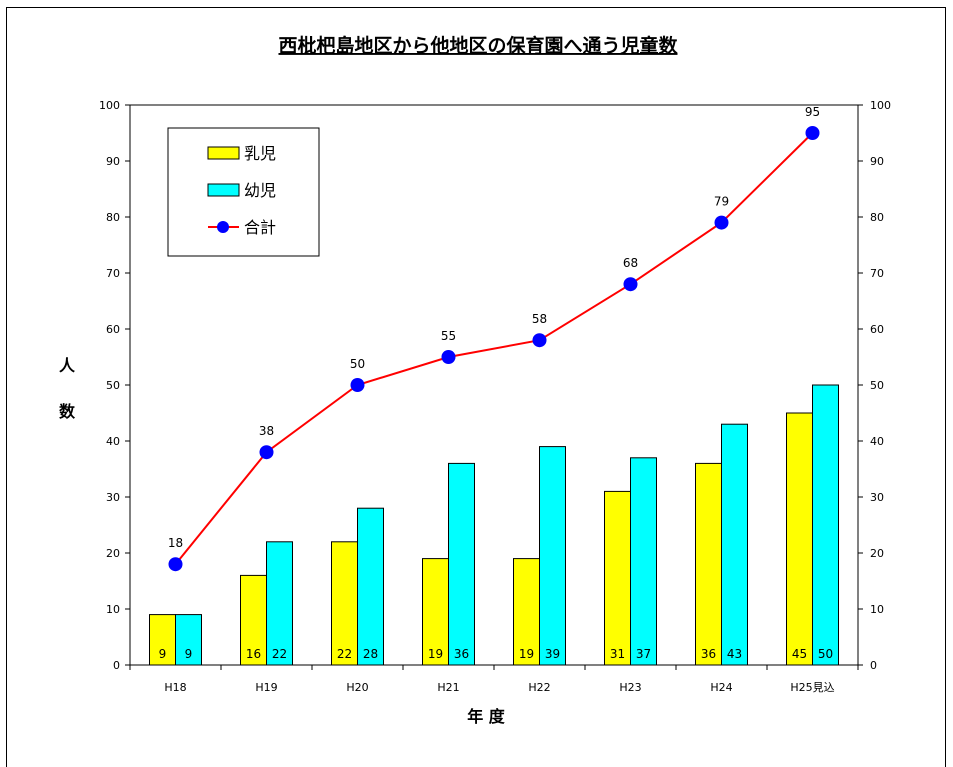  What do you see at coordinates (873, 665) in the screenshot?
I see `y-tick-label-right: 0` at bounding box center [873, 665].